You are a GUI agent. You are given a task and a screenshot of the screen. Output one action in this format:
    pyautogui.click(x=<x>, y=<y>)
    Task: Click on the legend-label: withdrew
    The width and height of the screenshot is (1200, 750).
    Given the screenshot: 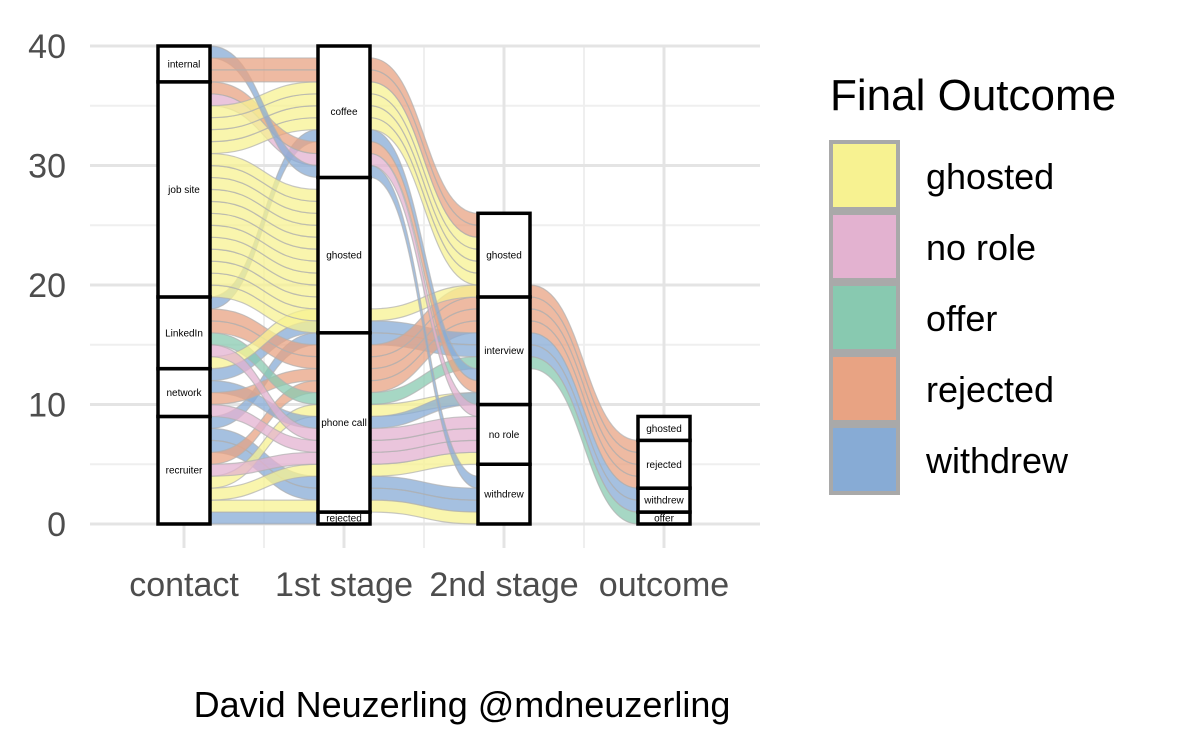 What is the action you would take?
    pyautogui.click(x=997, y=460)
    